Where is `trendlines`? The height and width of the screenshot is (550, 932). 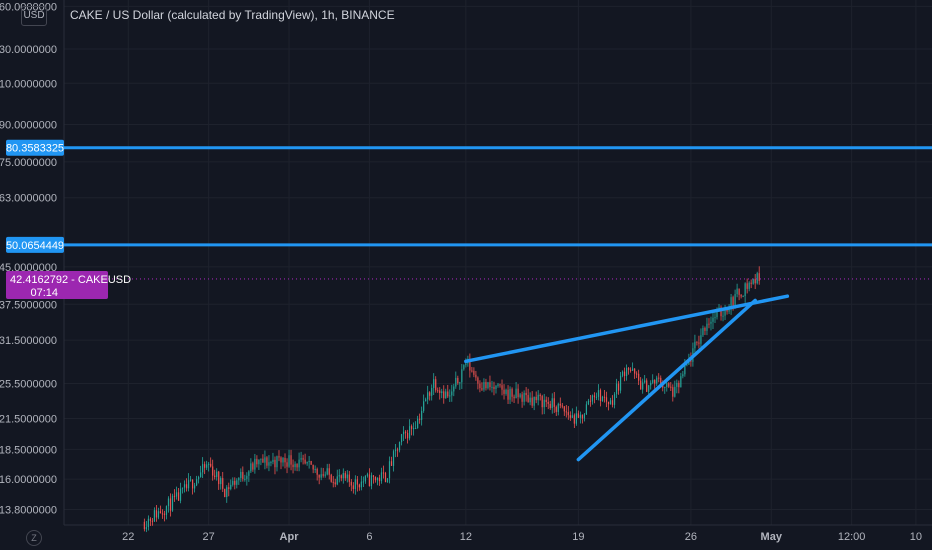 trendlines is located at coordinates (627, 378).